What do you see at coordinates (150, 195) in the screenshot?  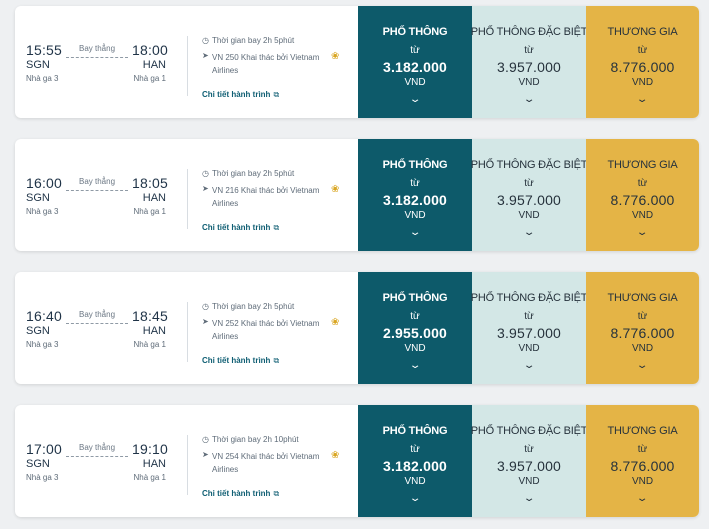 I see `arrival: 18:05 HAN Nhà ga 1` at bounding box center [150, 195].